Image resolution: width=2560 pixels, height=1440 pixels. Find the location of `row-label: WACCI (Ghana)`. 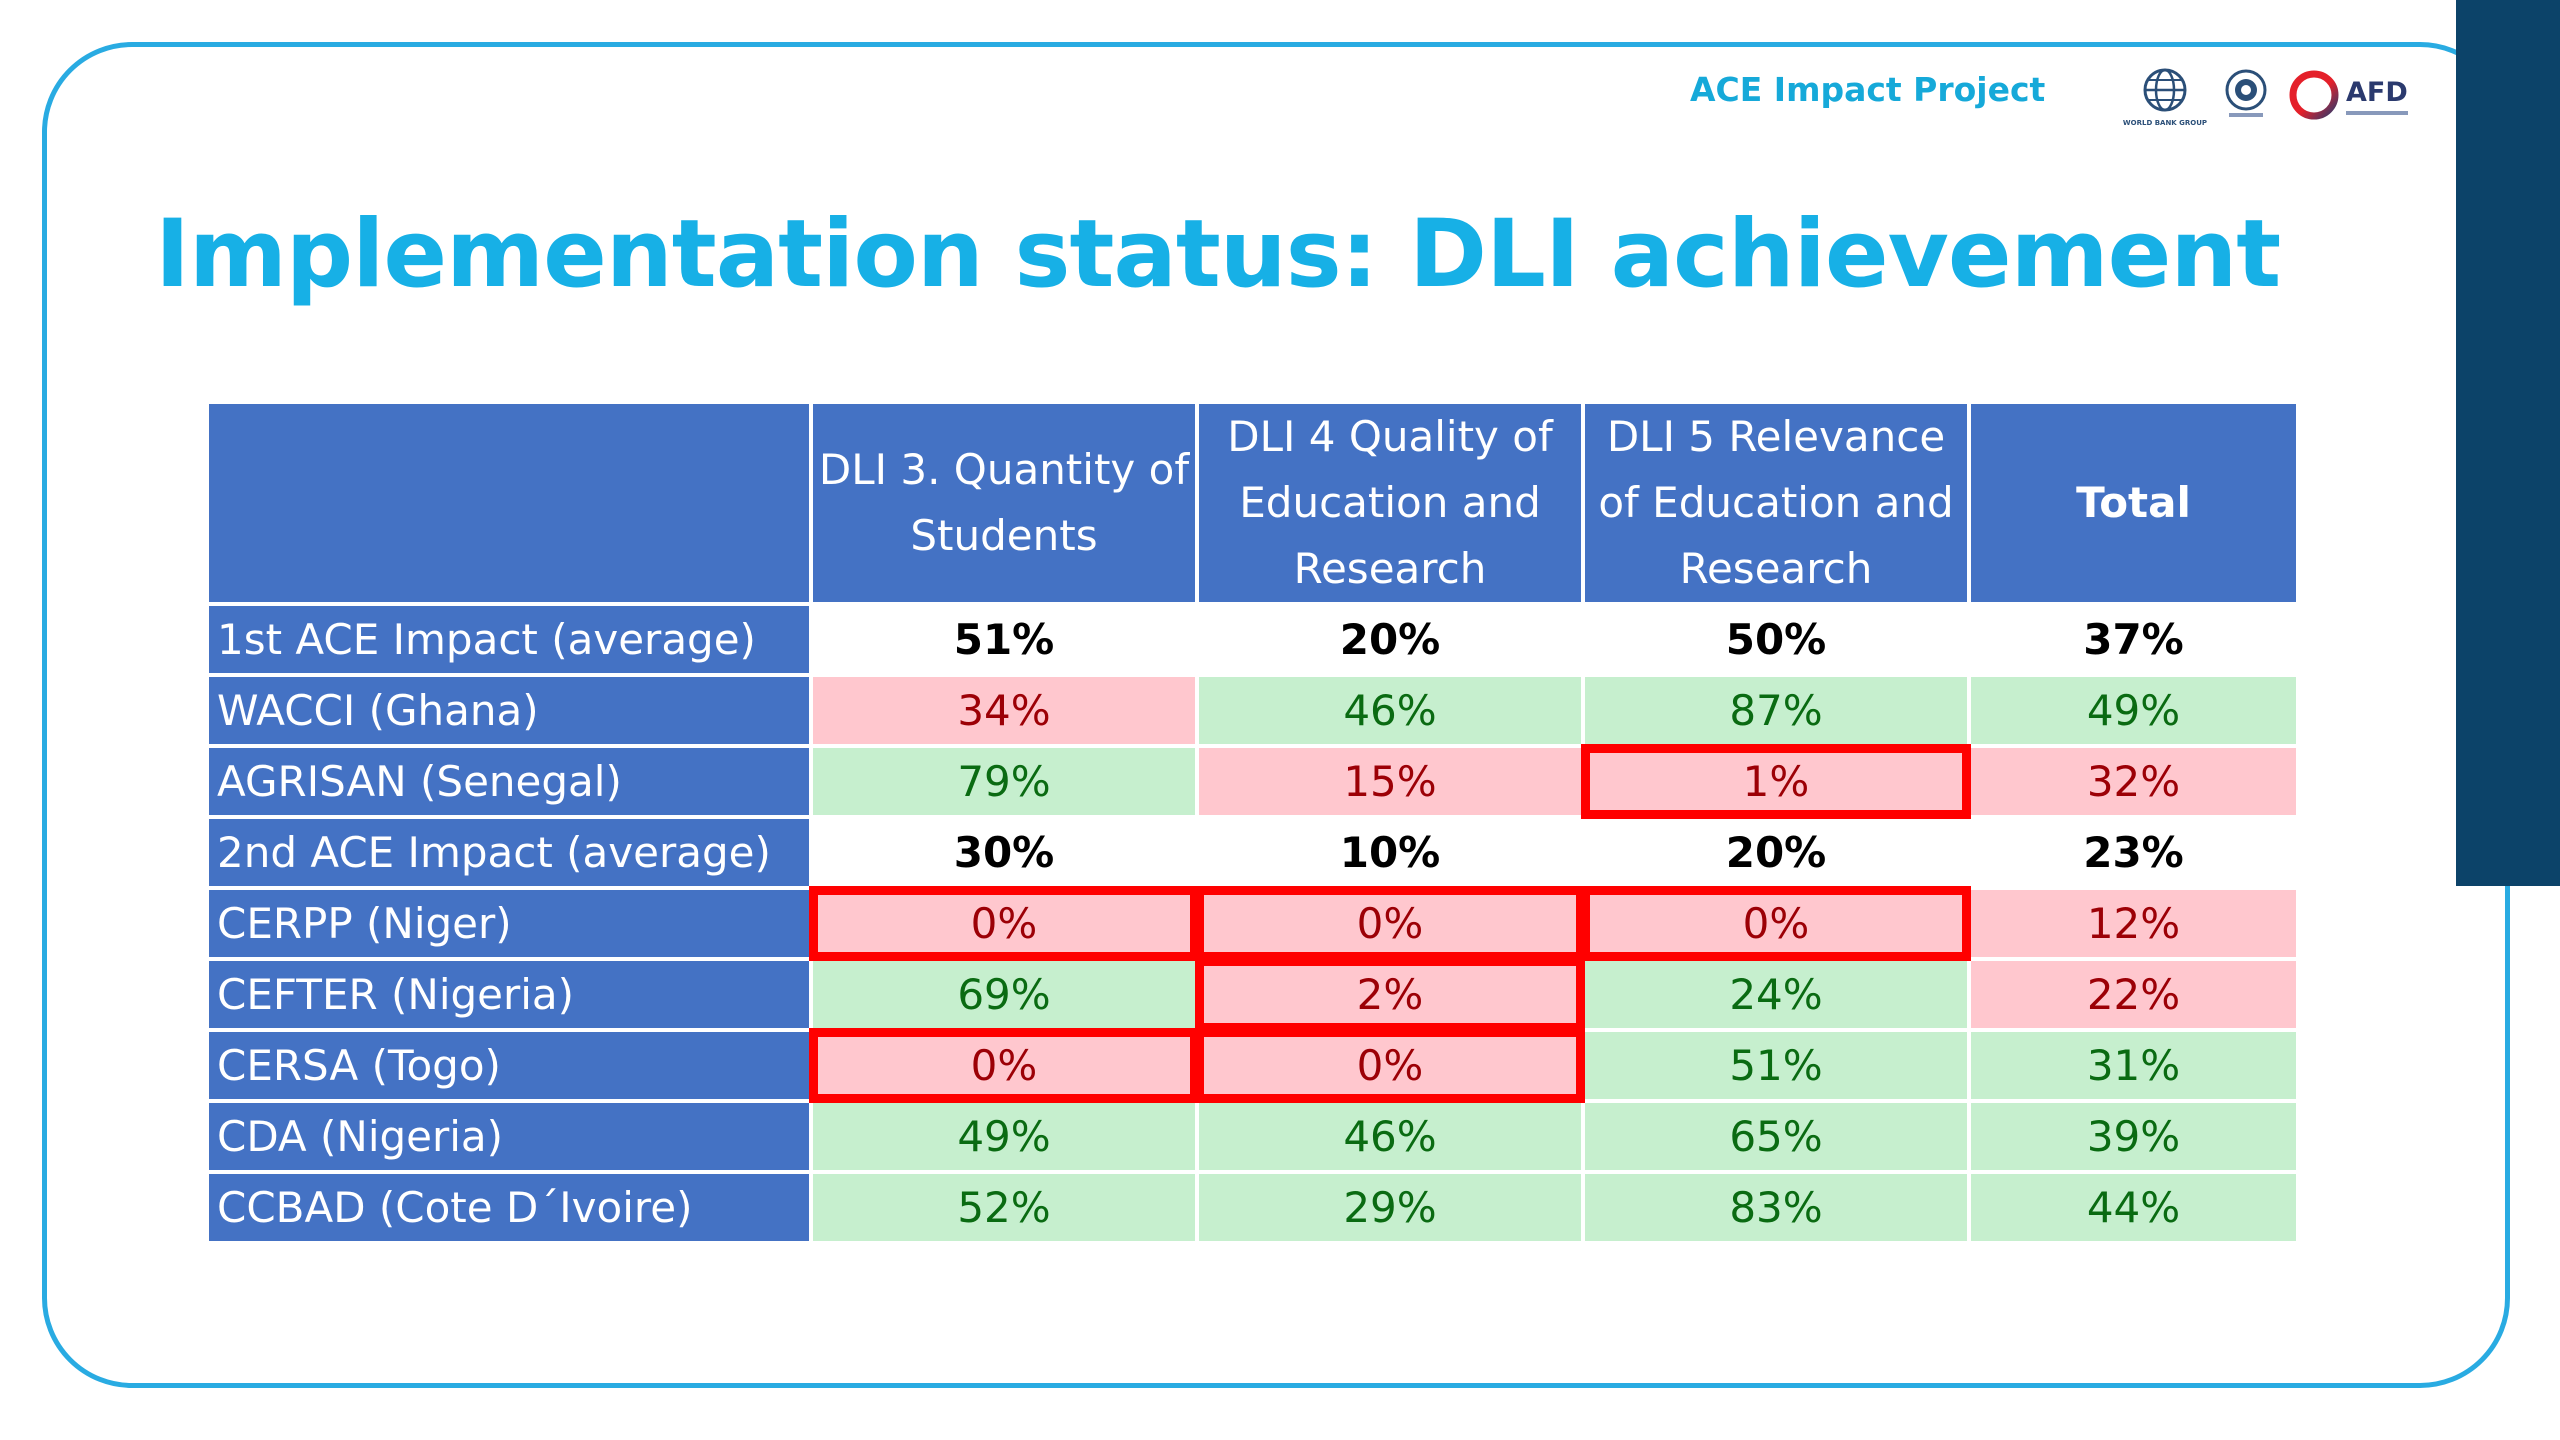

row-label: WACCI (Ghana) is located at coordinates (509, 710).